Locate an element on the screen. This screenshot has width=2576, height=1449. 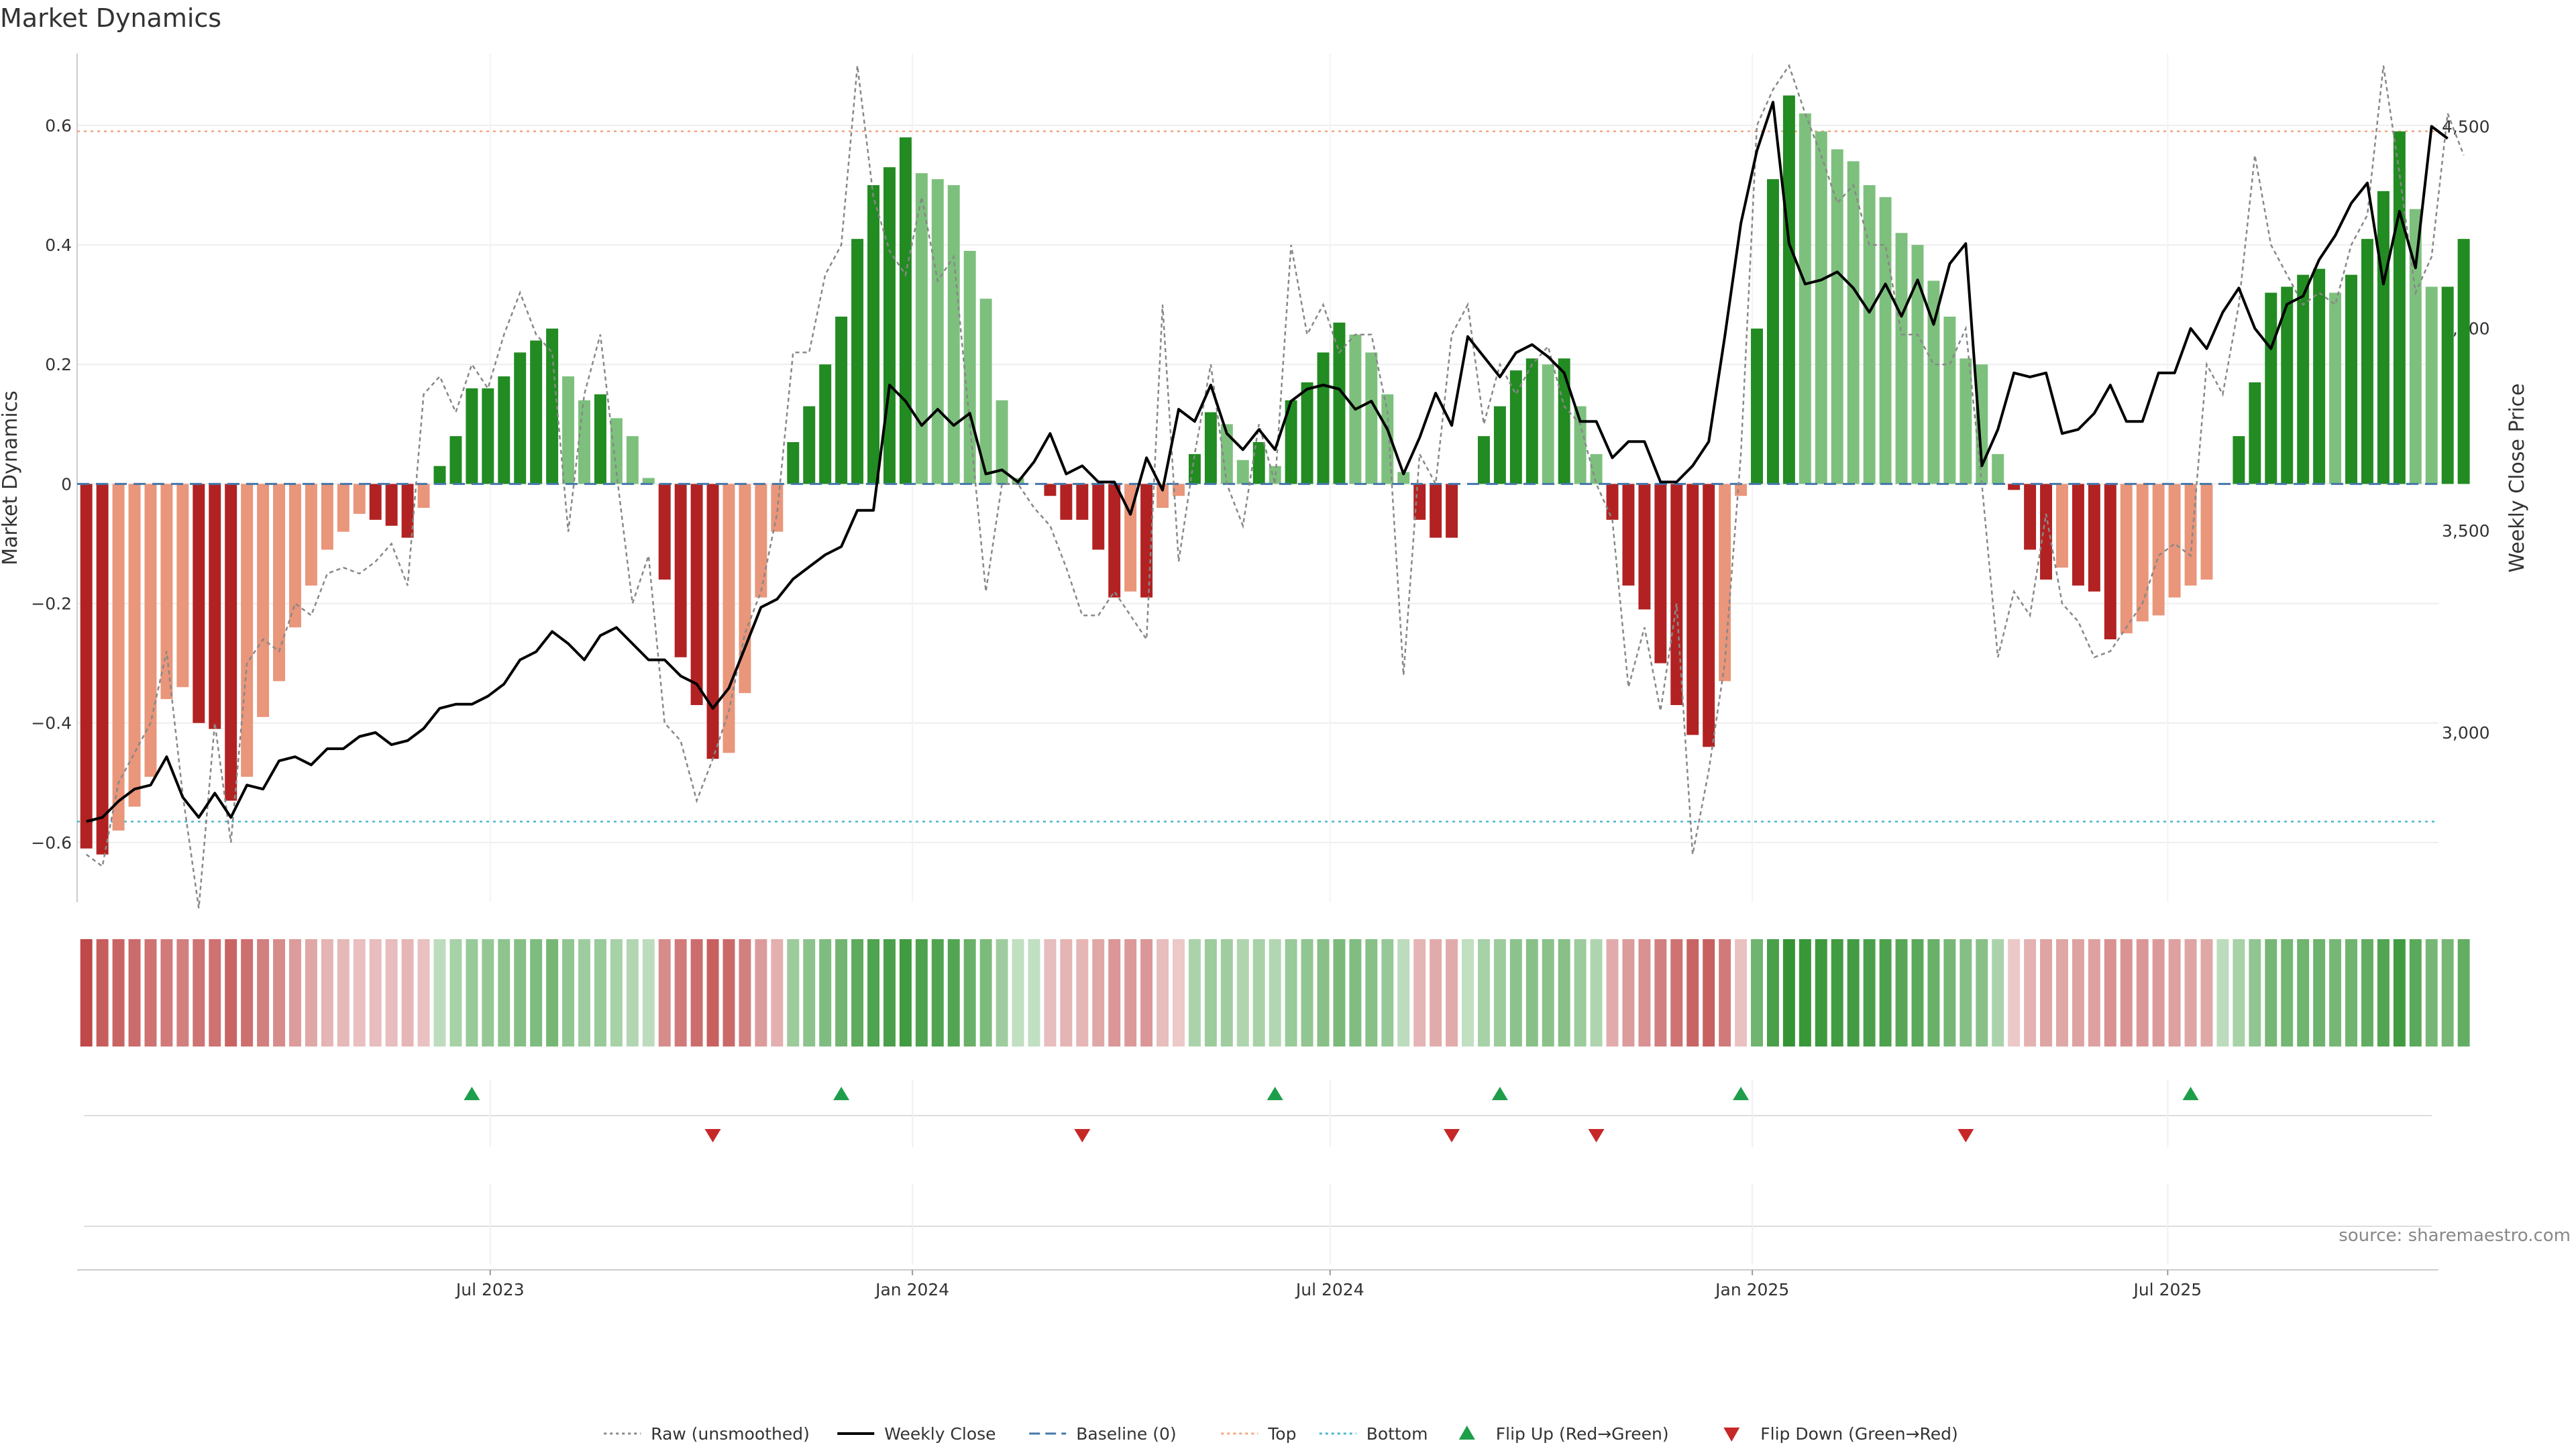
legend-item: Bottom is located at coordinates (1373, 1434).